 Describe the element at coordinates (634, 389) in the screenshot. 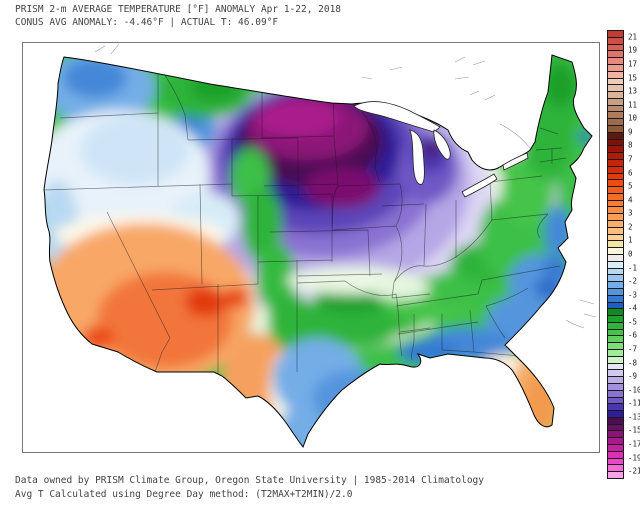

I see `colorbar-tick-label: -10` at that location.